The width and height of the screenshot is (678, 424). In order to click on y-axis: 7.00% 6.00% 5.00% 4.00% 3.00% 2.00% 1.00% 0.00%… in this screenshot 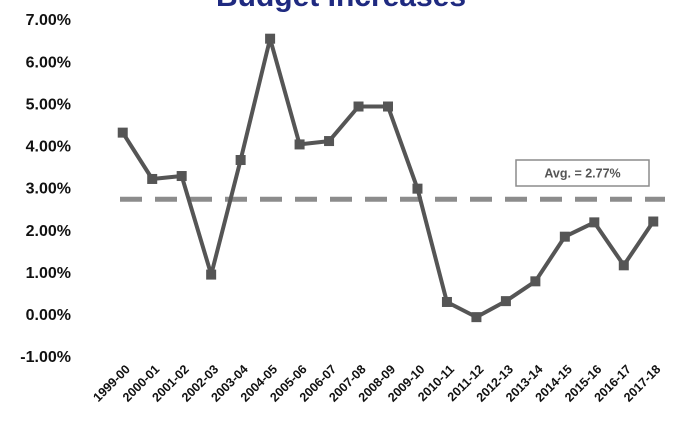, I will do `click(45, 189)`.